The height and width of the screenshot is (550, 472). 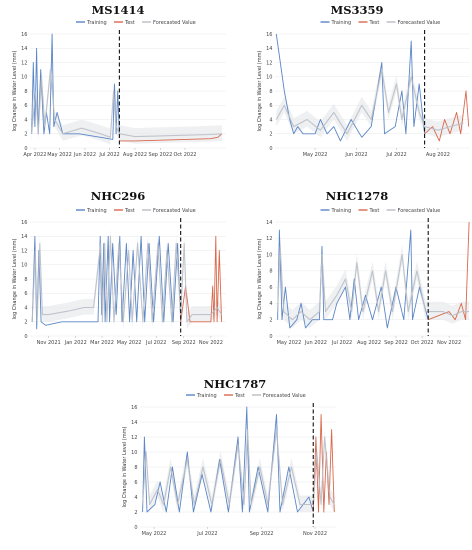 What do you see at coordinates (102, 343) in the screenshot?
I see `x-tick-label: Mar 2022` at bounding box center [102, 343].